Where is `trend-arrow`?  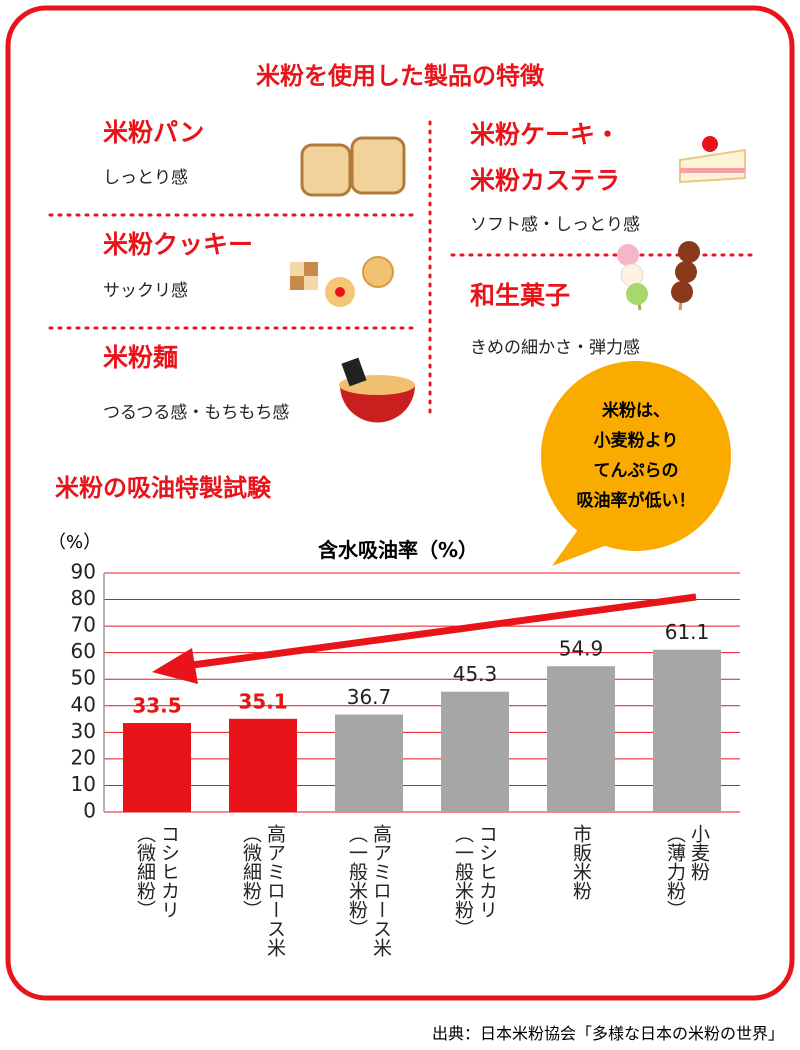
trend-arrow is located at coordinates (424, 638).